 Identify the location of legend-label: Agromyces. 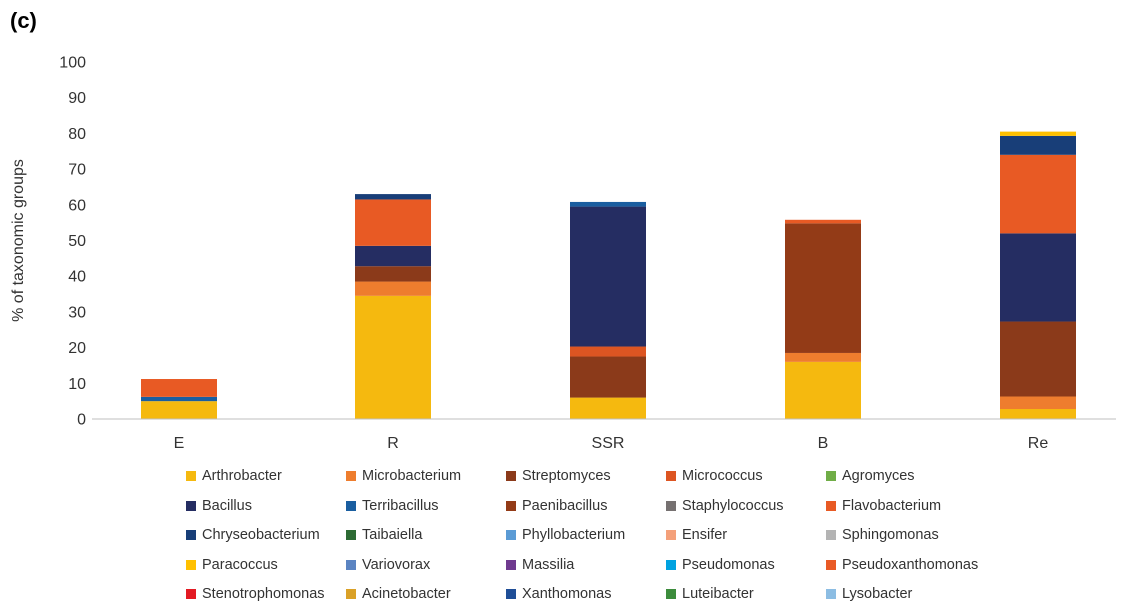
(878, 476).